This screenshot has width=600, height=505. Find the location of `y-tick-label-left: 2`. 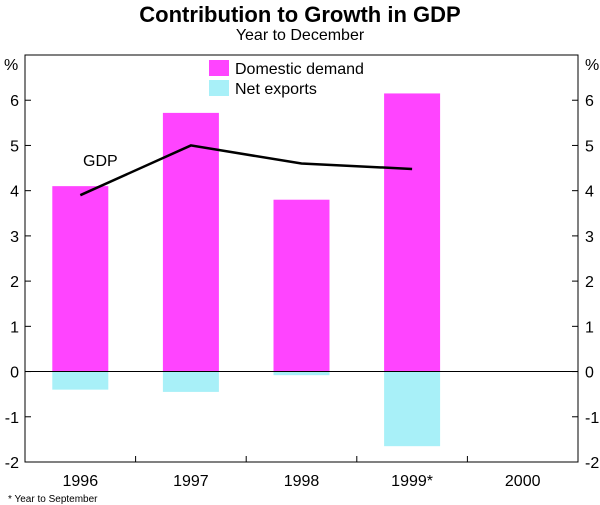

y-tick-label-left: 2 is located at coordinates (14, 282).